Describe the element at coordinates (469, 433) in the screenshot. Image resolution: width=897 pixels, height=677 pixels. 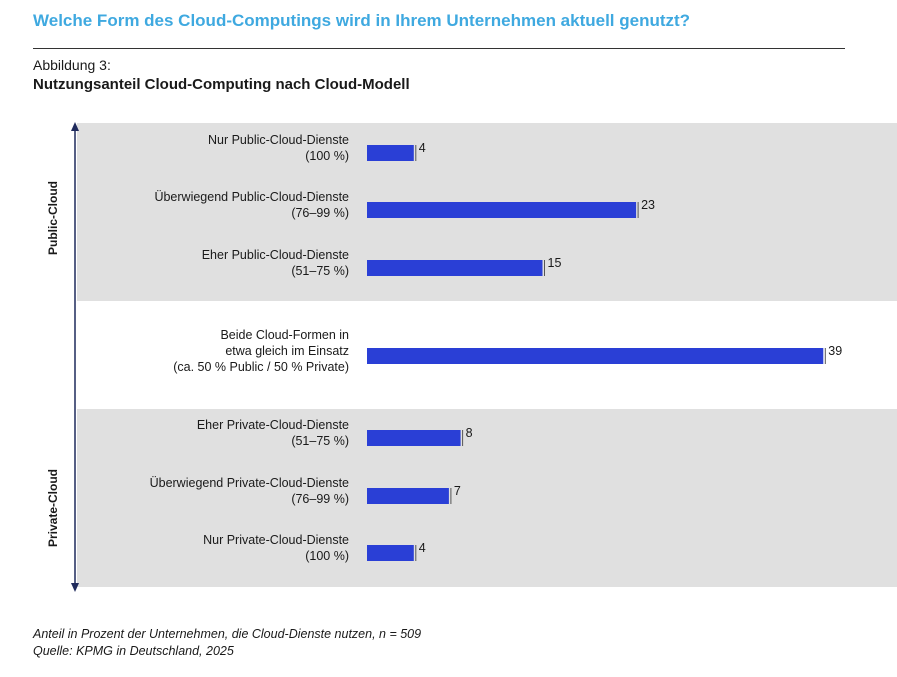
I see `data-label: 8` at that location.